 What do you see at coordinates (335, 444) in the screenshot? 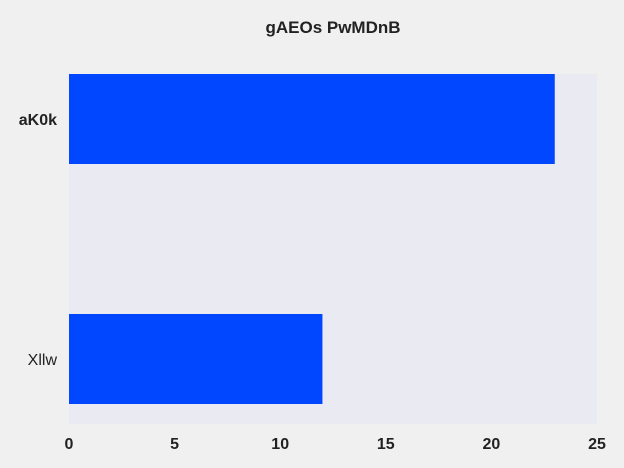
I see `x-tick-labels: 0 5 10 15 20 25` at bounding box center [335, 444].